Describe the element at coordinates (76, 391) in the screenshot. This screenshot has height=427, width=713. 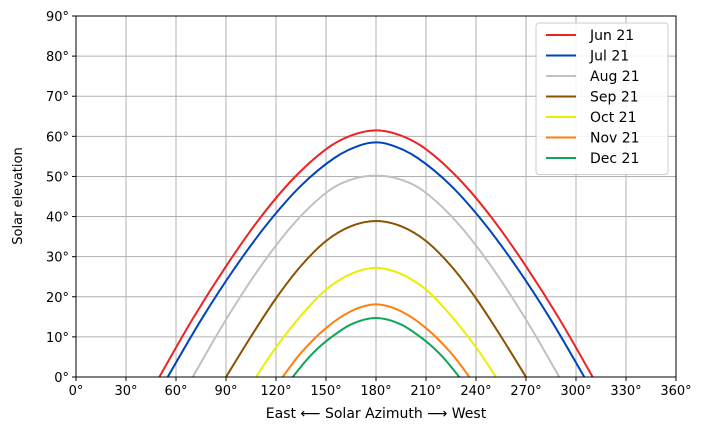
I see `x-tick-label: 0°` at that location.